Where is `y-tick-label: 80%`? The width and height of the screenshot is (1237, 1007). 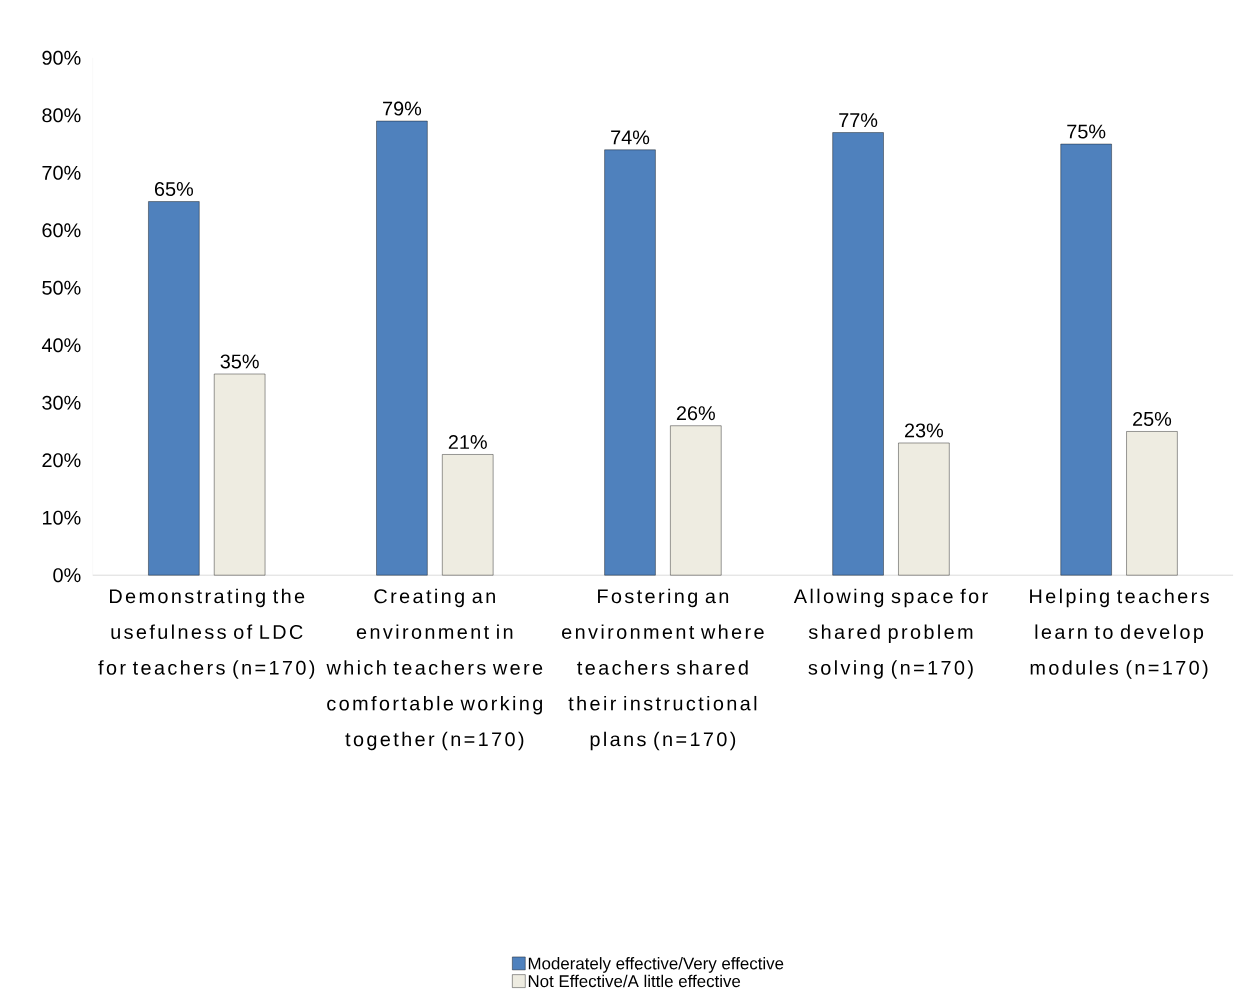
y-tick-label: 80% is located at coordinates (61, 115).